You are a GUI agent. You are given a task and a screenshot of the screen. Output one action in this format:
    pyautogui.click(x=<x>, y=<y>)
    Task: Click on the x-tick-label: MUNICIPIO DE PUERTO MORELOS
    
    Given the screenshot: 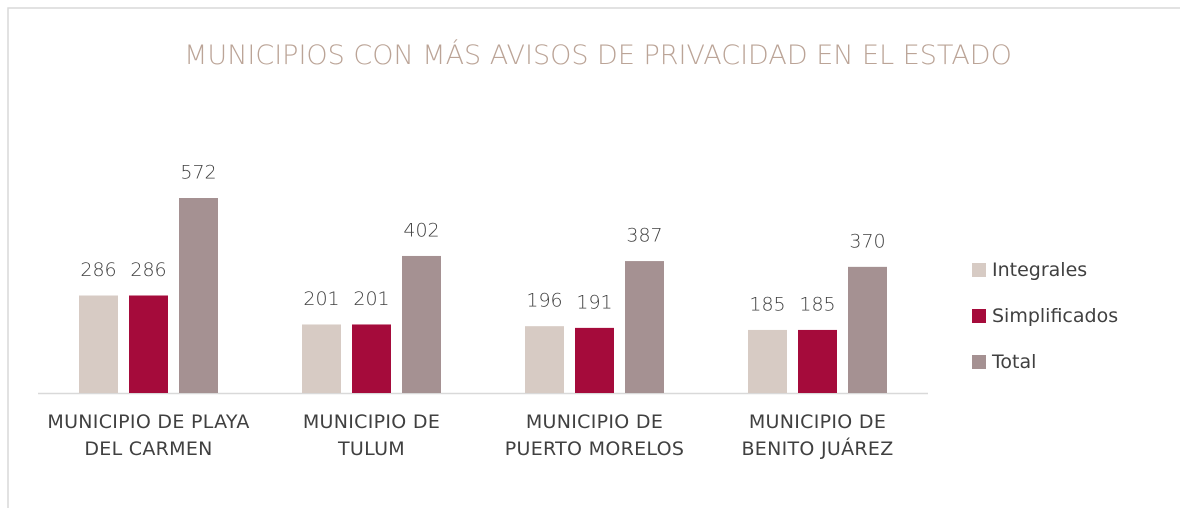 What is the action you would take?
    pyautogui.click(x=594, y=435)
    